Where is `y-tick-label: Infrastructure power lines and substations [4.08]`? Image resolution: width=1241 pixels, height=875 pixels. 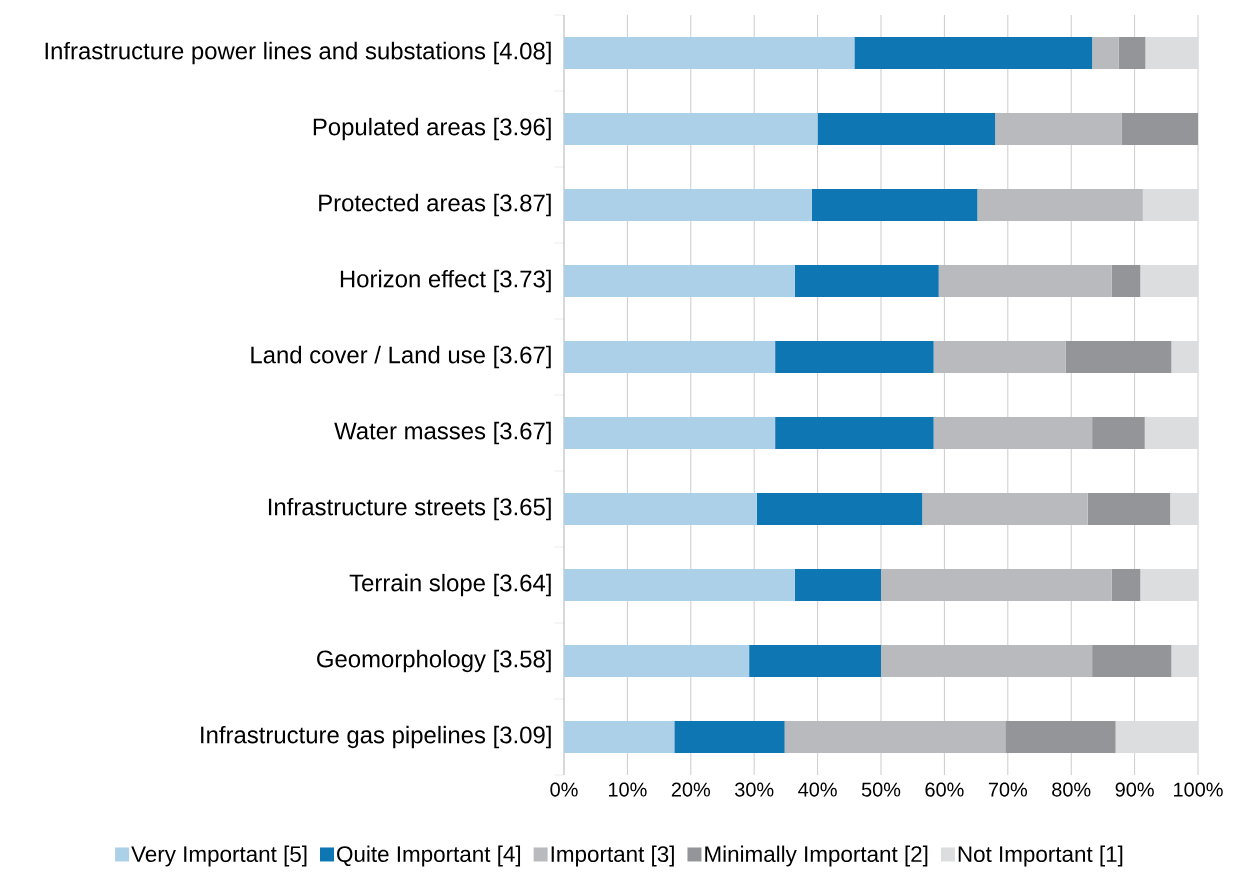
y-tick-label: Infrastructure power lines and substations [4.08] is located at coordinates (298, 53).